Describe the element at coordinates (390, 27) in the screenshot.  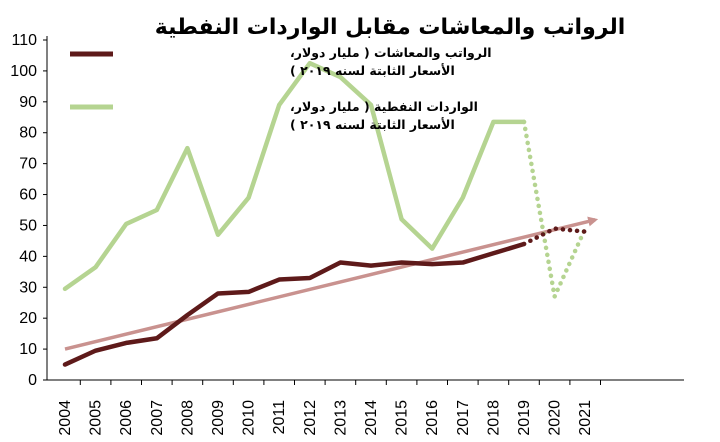
I see `chart-title: الرواتب والمعاشات مقابل الواردات النفطية` at that location.